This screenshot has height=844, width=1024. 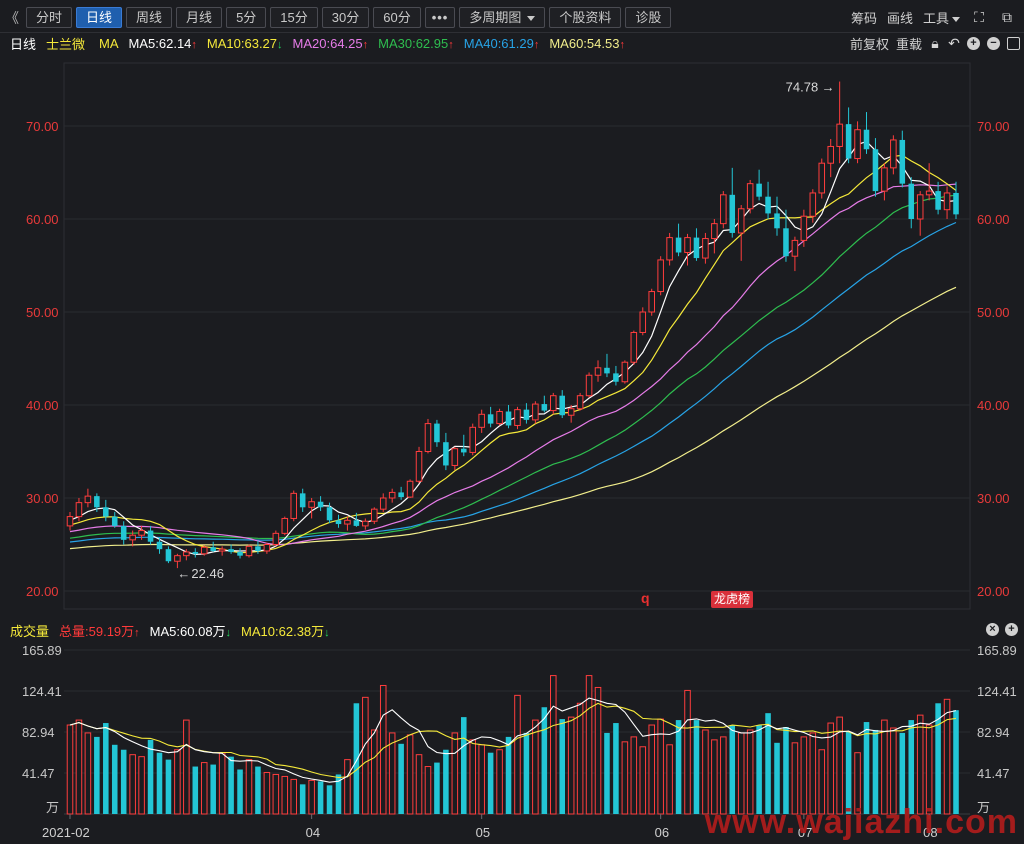 What do you see at coordinates (149, 17) in the screenshot?
I see `tab-weekly: 周线` at bounding box center [149, 17].